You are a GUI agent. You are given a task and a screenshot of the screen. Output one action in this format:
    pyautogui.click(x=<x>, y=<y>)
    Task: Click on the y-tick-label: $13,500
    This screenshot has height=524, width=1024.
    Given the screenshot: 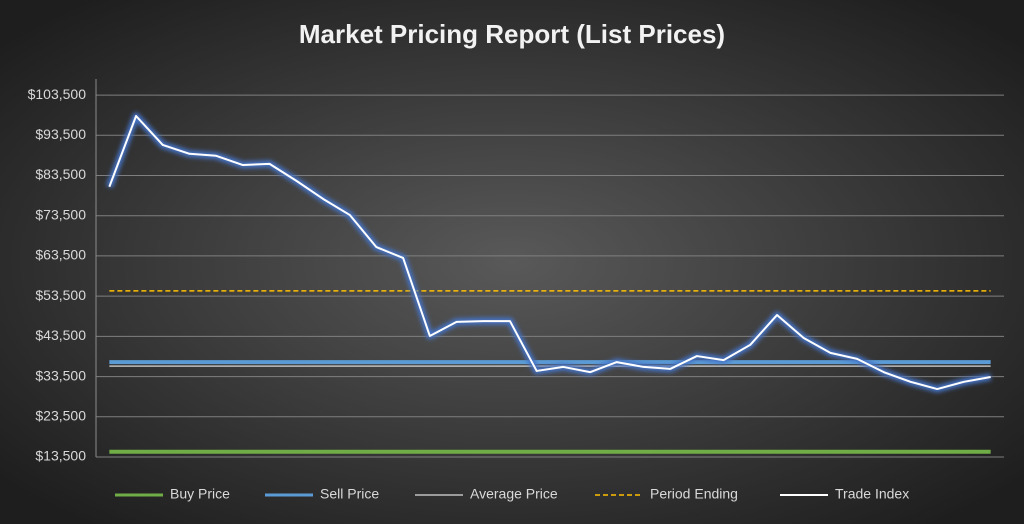 What is the action you would take?
    pyautogui.click(x=60, y=456)
    